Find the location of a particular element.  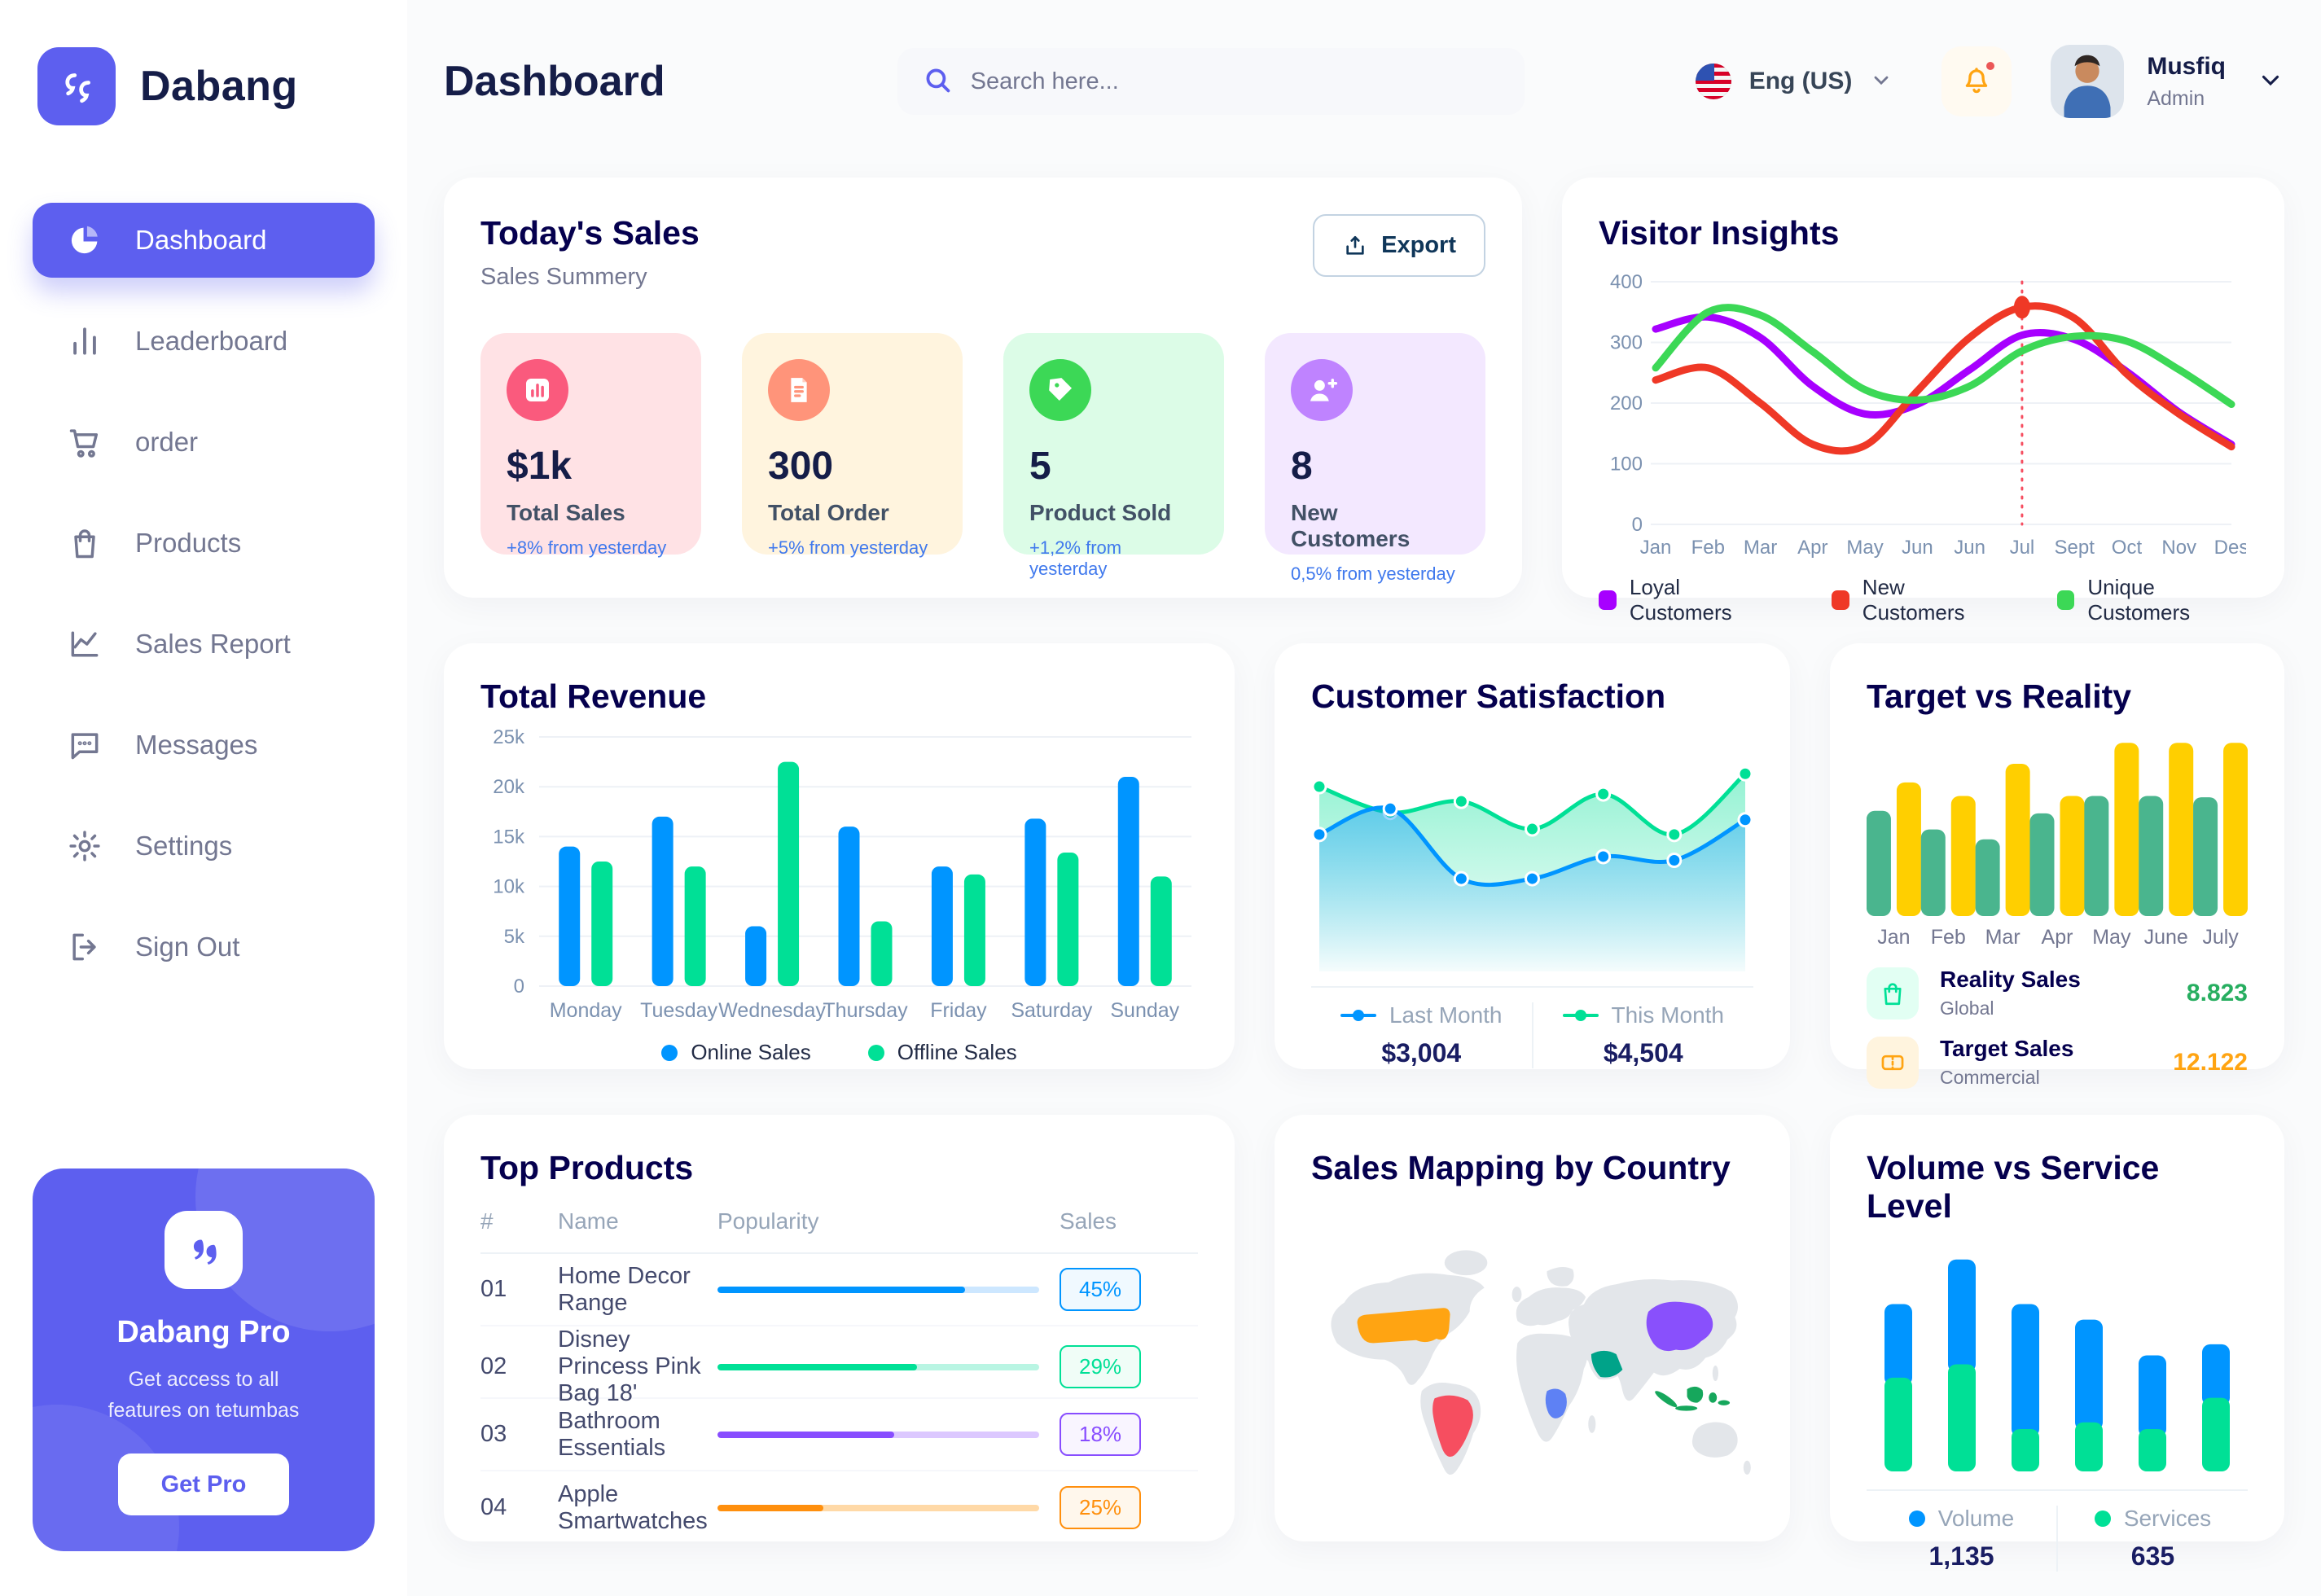

sidebar-item-label: Leaderboard is located at coordinates (211, 341).